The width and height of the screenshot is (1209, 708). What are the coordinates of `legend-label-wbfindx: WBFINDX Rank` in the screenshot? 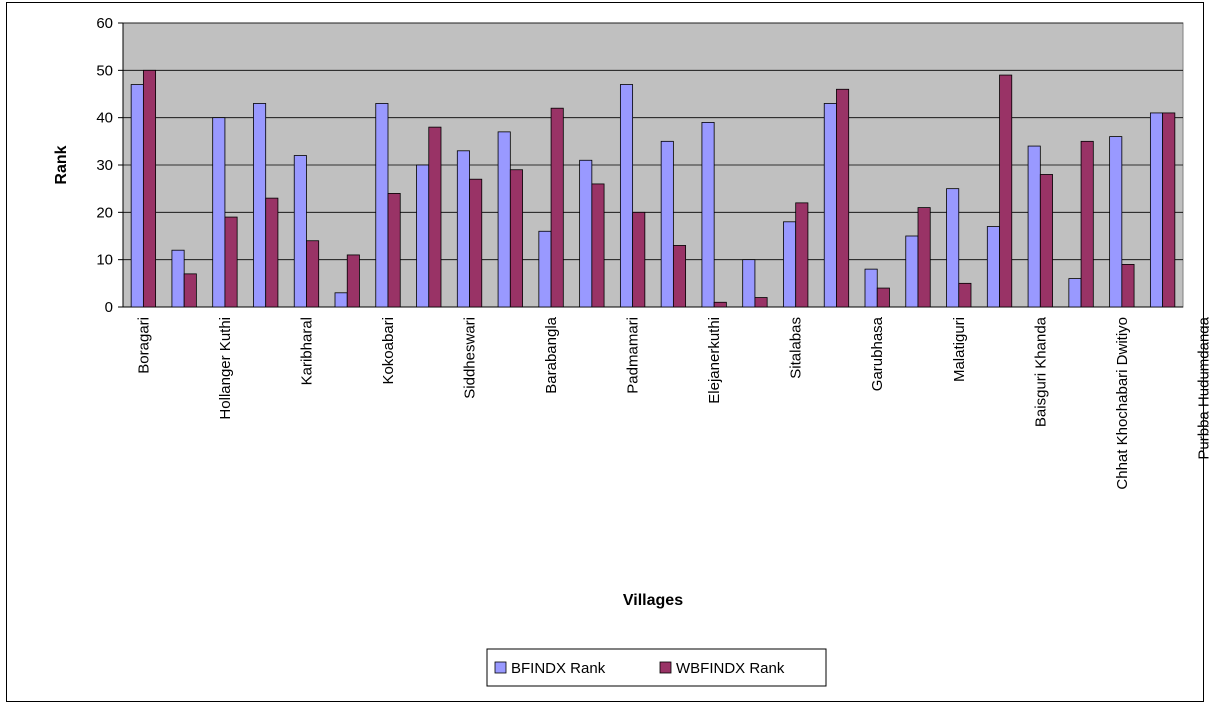 It's located at (730, 668).